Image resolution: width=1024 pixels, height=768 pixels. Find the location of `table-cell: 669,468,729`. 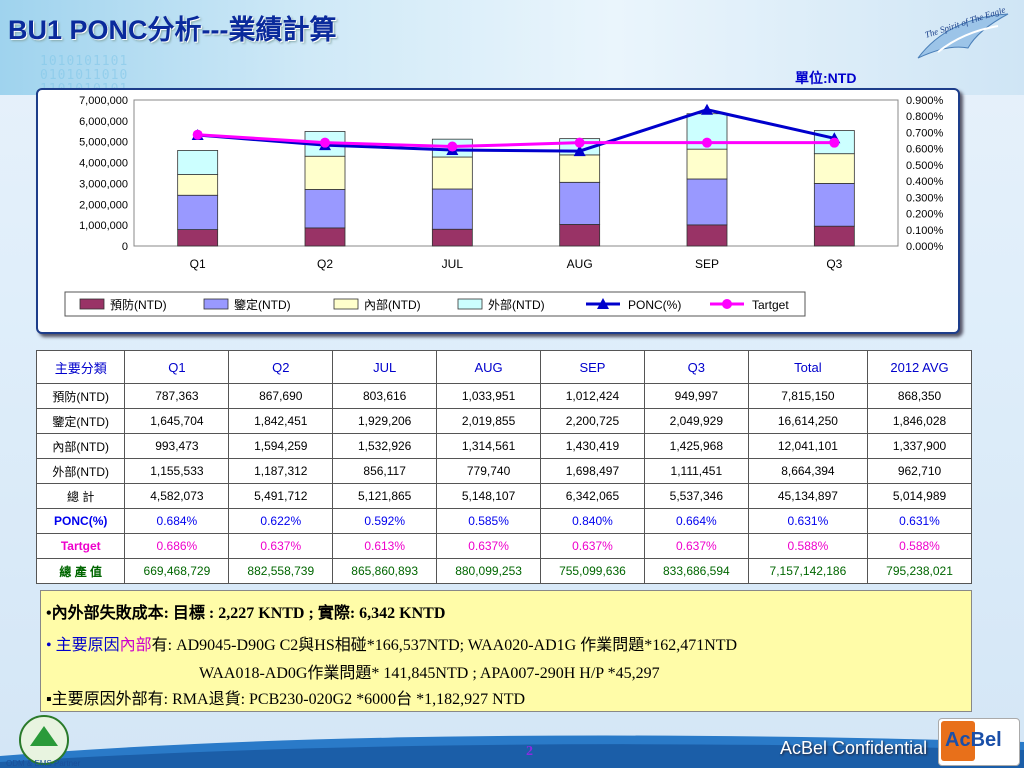

table-cell: 669,468,729 is located at coordinates (177, 571).